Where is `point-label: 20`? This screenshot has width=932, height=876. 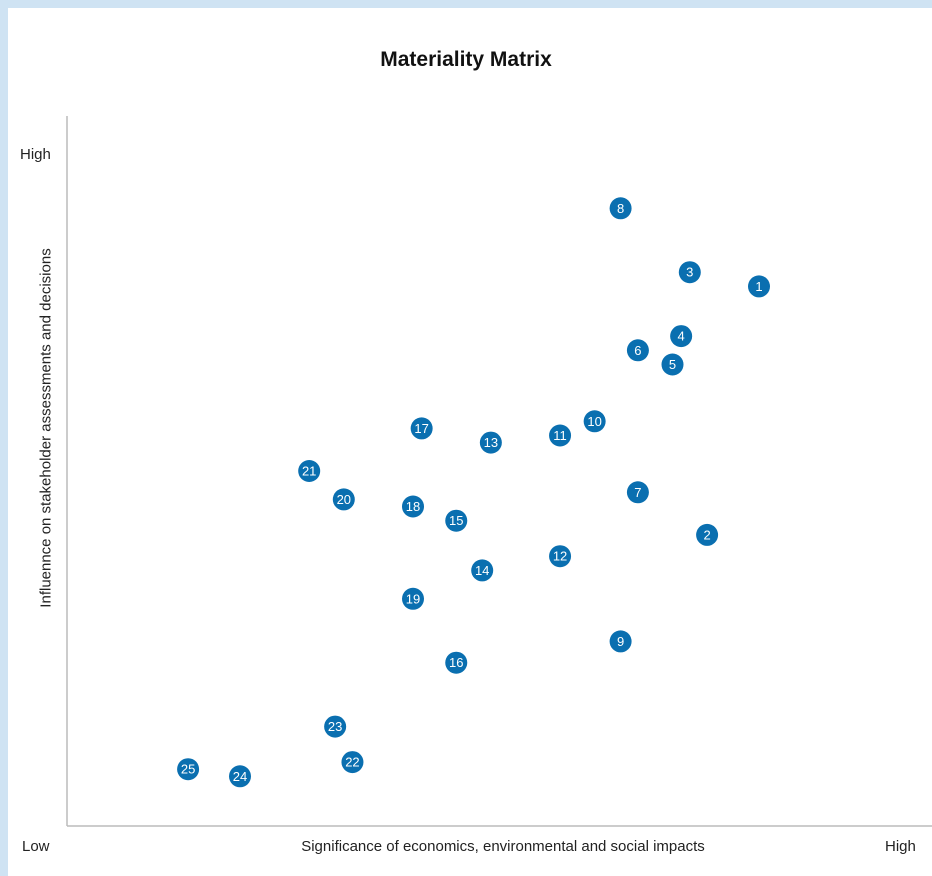 point-label: 20 is located at coordinates (344, 499).